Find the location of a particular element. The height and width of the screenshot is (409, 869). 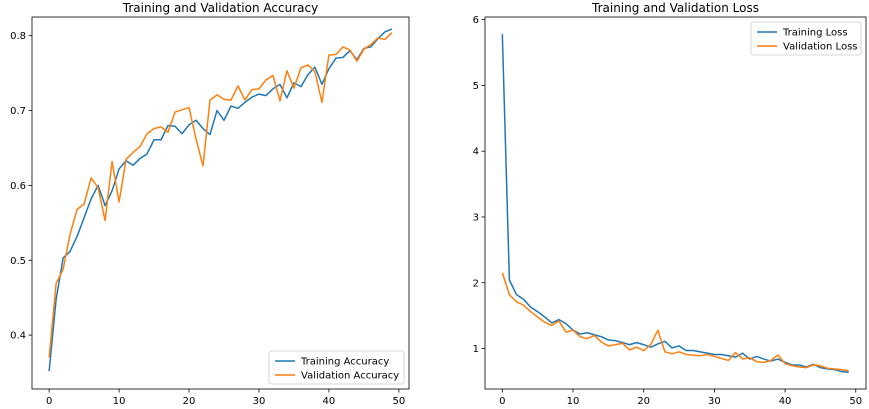

loss-x-tick-label: 0 is located at coordinates (502, 401).